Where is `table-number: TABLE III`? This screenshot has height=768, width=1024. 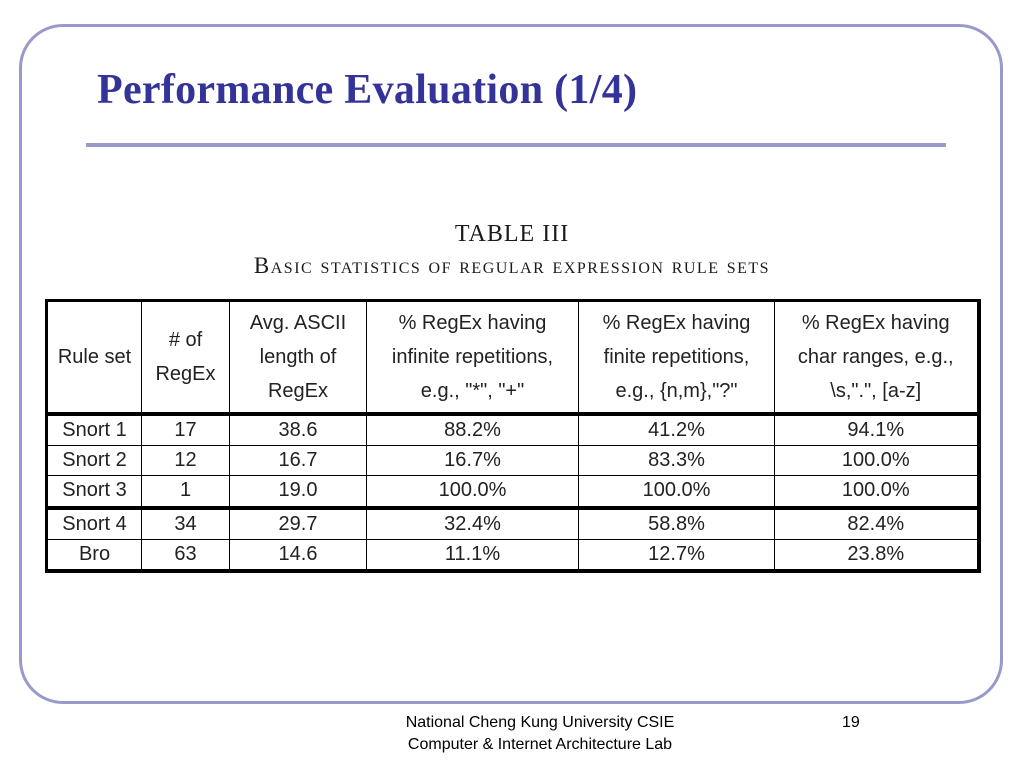 table-number: TABLE III is located at coordinates (512, 234).